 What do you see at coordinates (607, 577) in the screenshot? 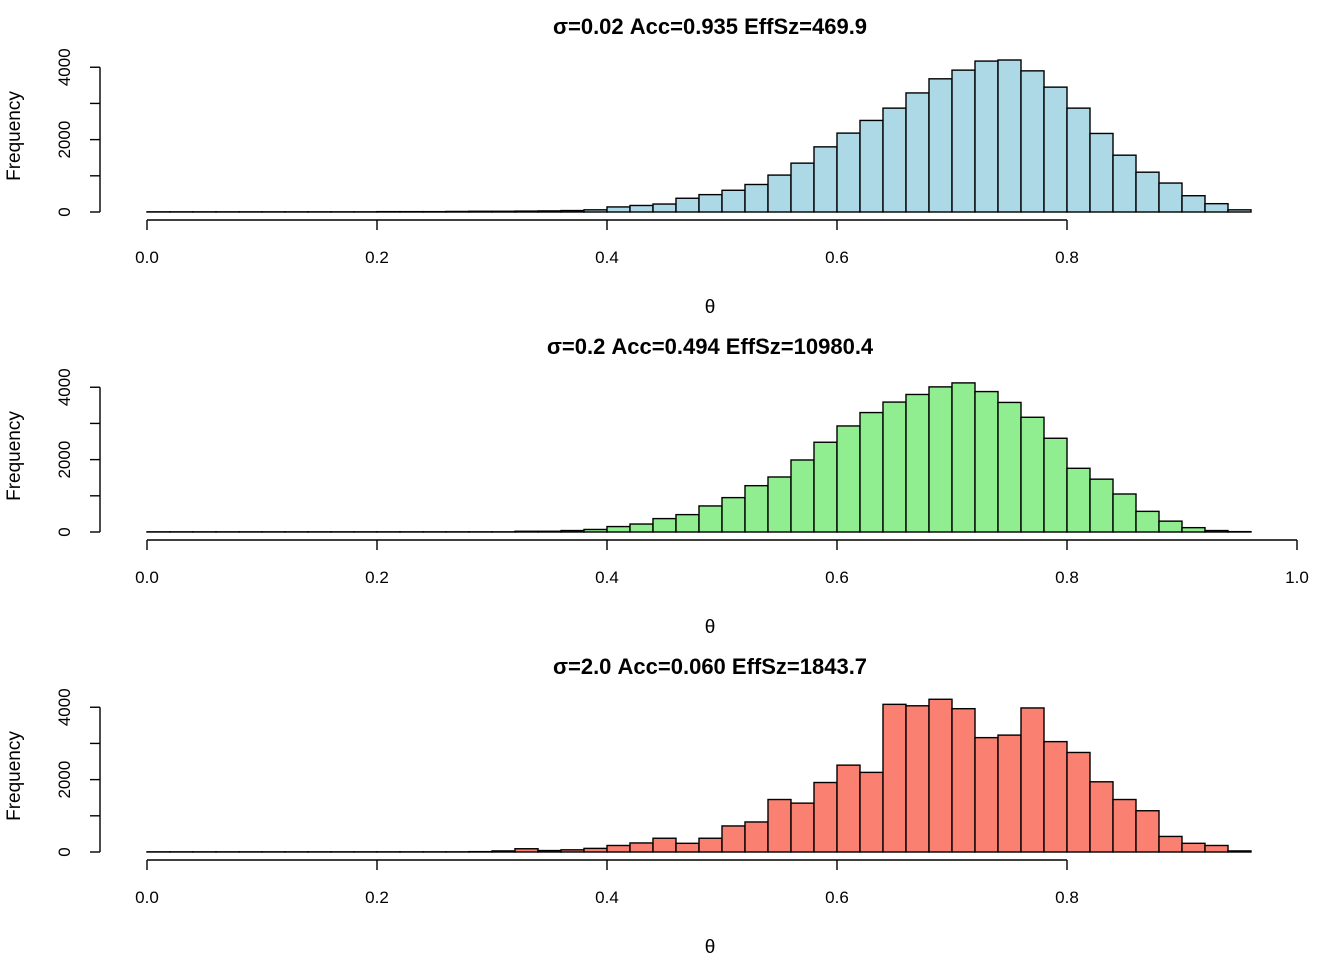
I see `x-tick-label: 0.4` at bounding box center [607, 577].